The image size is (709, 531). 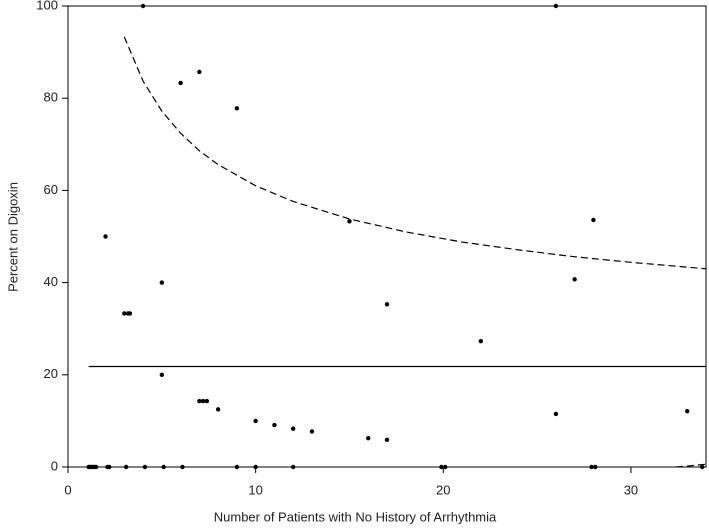 I want to click on y-tick-label: 60, so click(x=51, y=189).